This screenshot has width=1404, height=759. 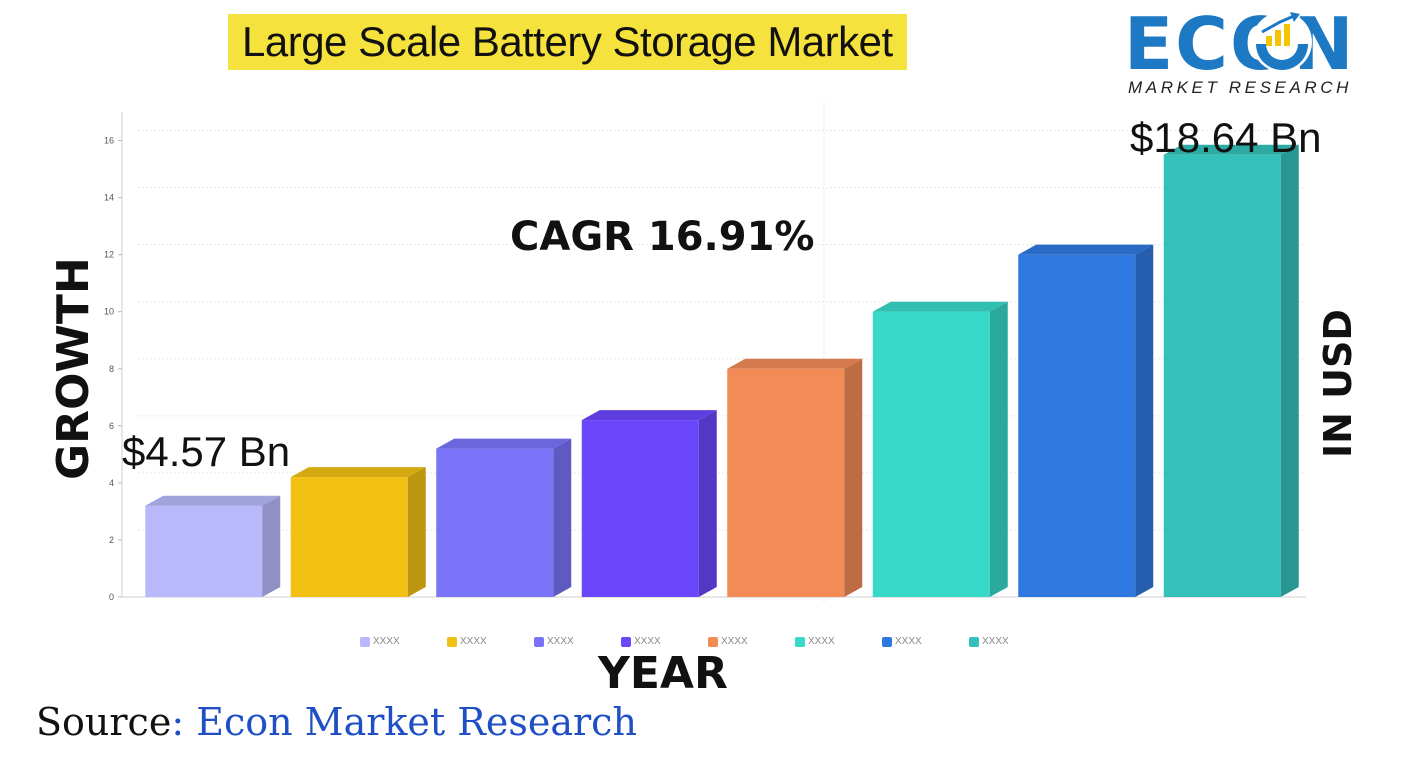 I want to click on y-tick-label: 16, so click(x=109, y=141).